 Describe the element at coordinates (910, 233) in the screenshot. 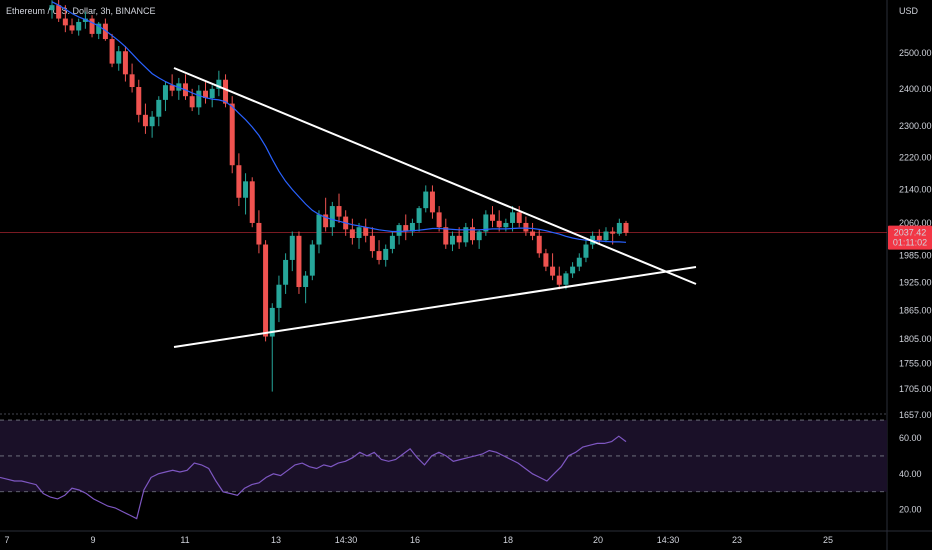

I see `price-badge-value: 2037.42` at that location.